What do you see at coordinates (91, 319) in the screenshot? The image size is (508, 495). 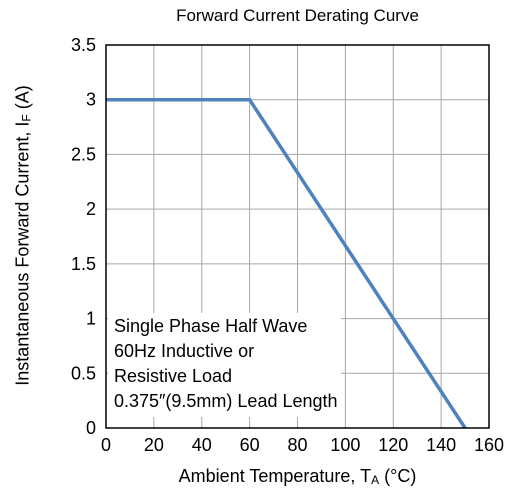 I see `y-tick-label: 1` at bounding box center [91, 319].